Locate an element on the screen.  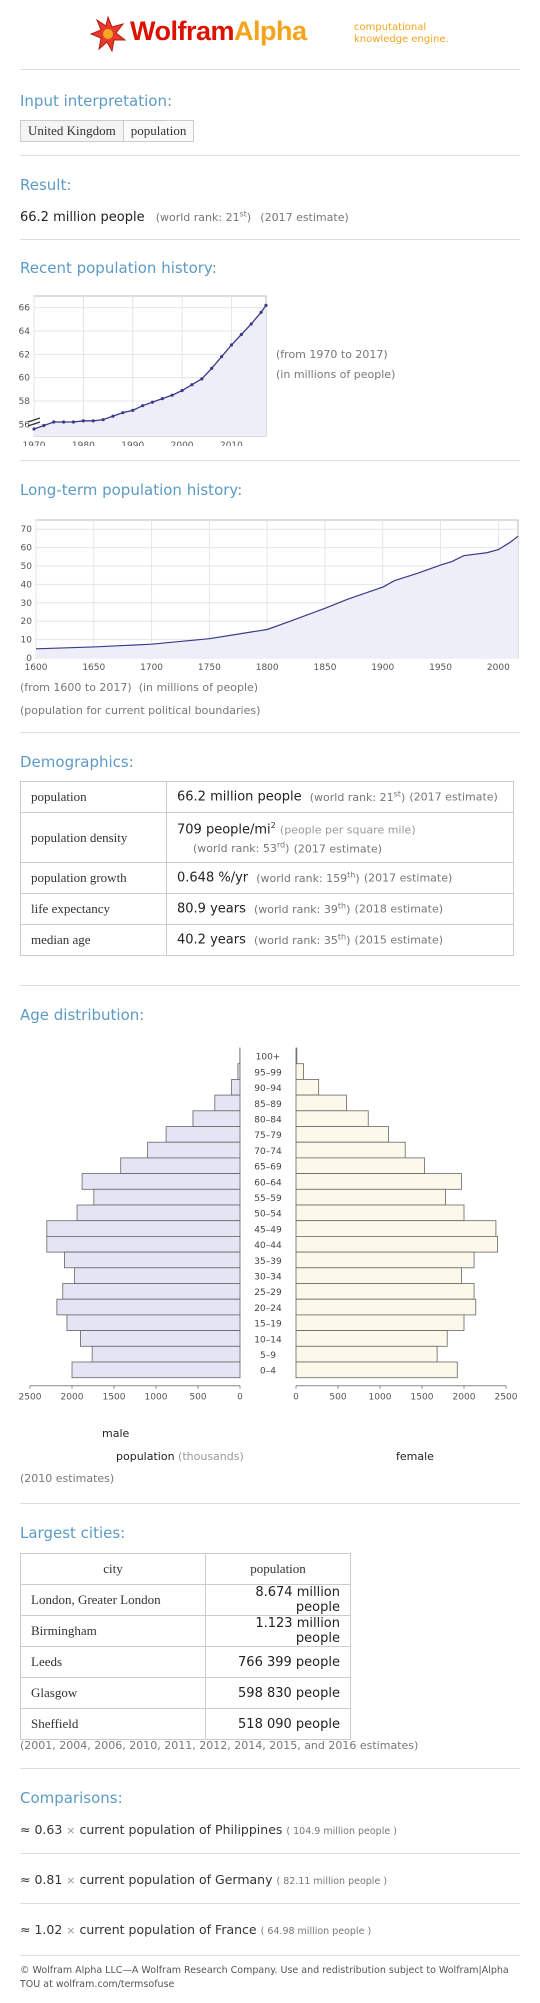
female-x-tick-label: 0 is located at coordinates (296, 1398).